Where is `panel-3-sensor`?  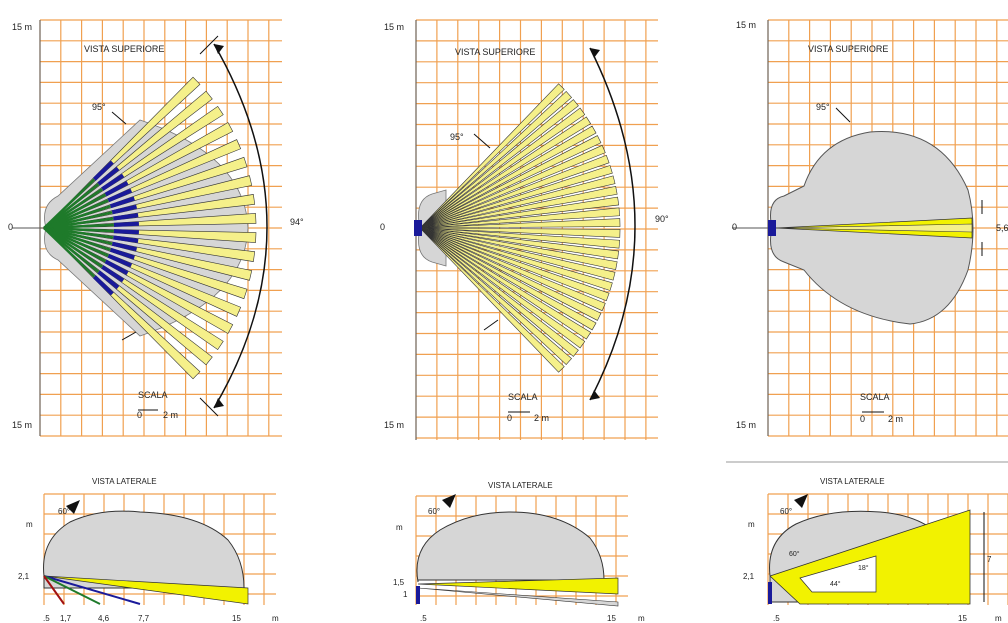
panel-3-sensor is located at coordinates (772, 228).